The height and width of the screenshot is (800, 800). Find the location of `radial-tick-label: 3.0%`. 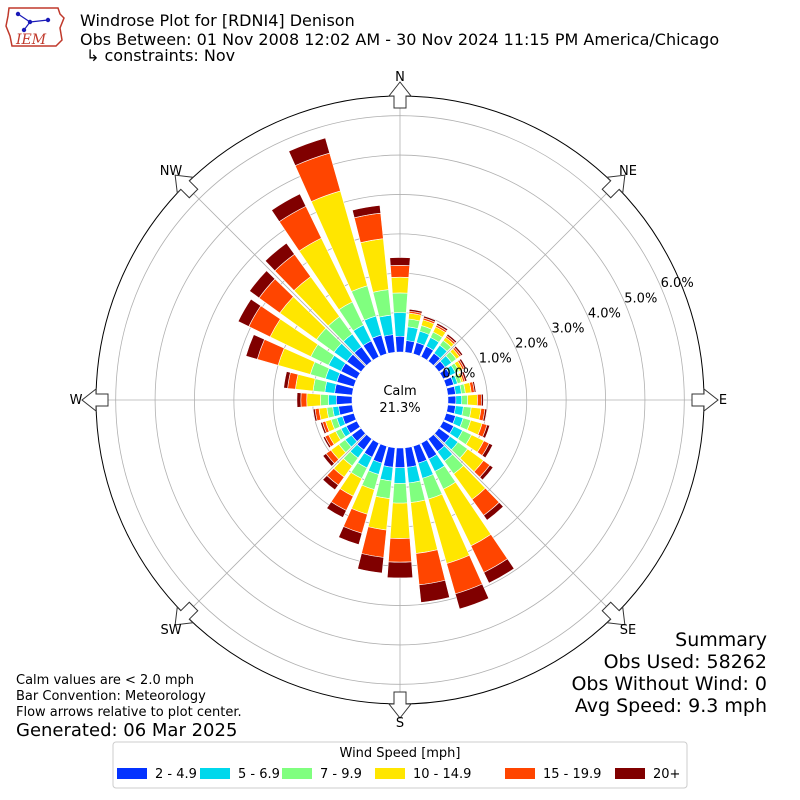

radial-tick-label: 3.0% is located at coordinates (568, 328).